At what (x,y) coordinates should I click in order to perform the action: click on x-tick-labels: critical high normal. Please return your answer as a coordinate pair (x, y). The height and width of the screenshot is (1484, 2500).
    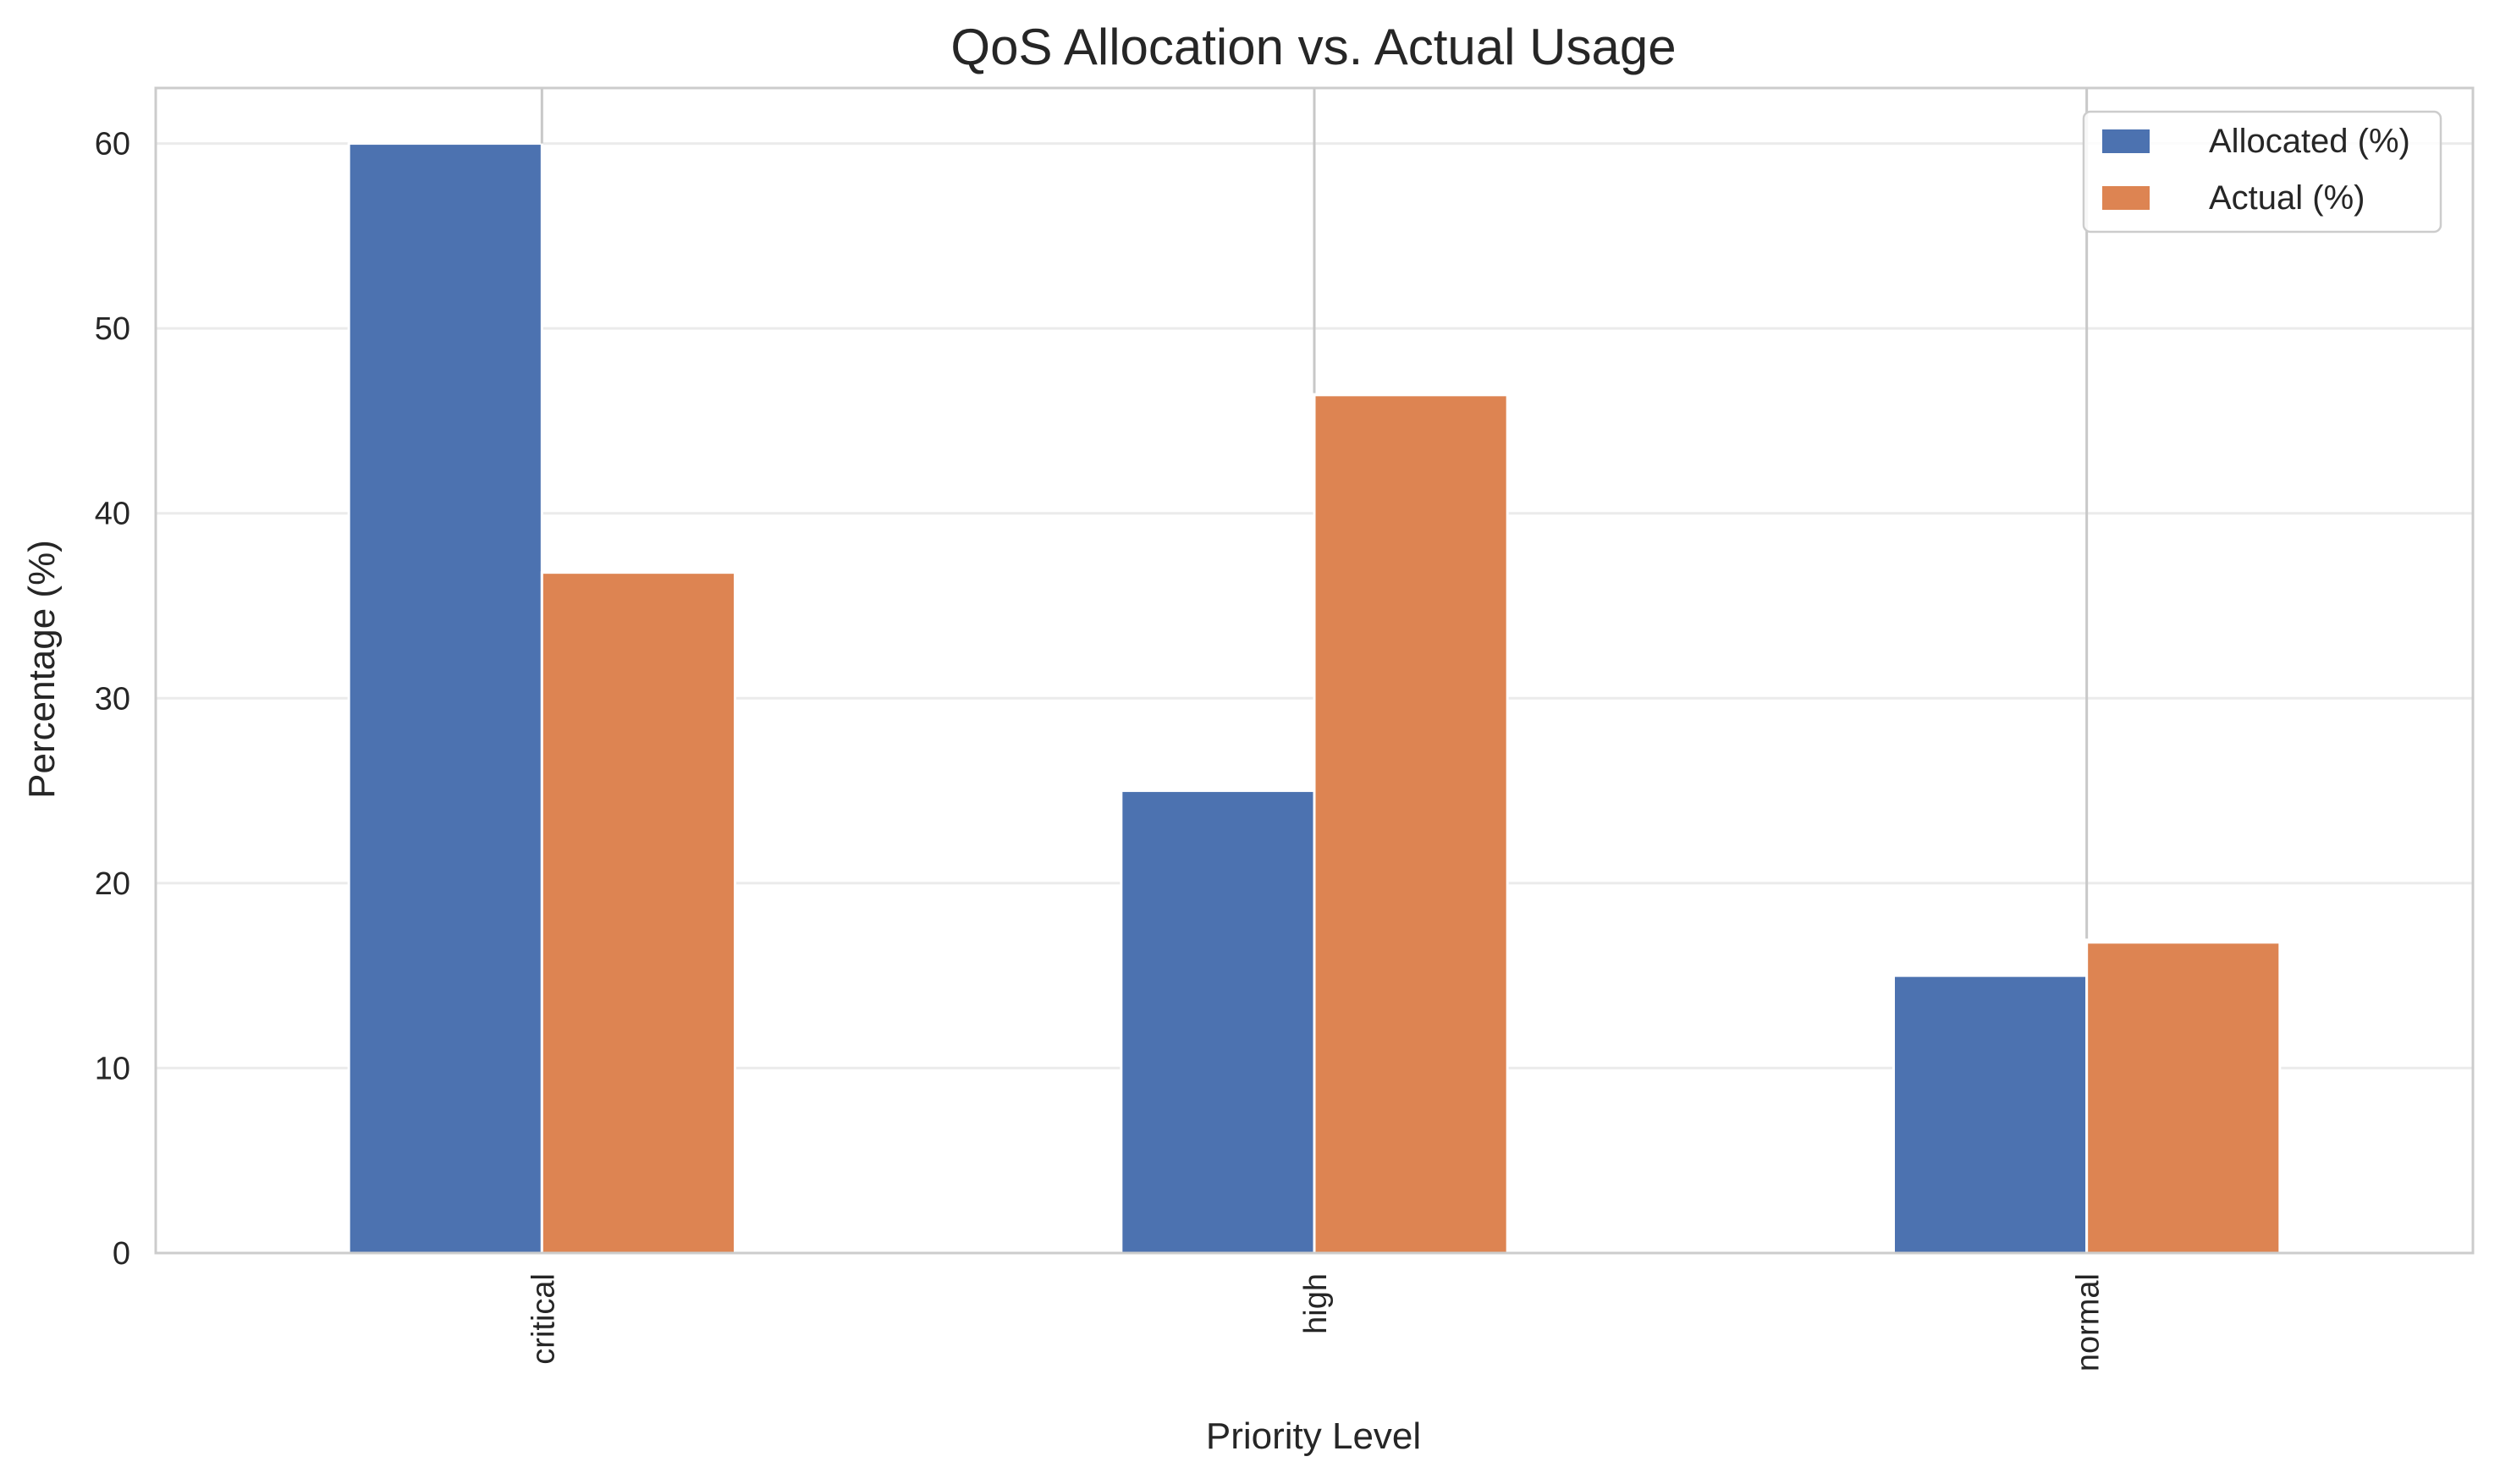
    Looking at the image, I should click on (1316, 1322).